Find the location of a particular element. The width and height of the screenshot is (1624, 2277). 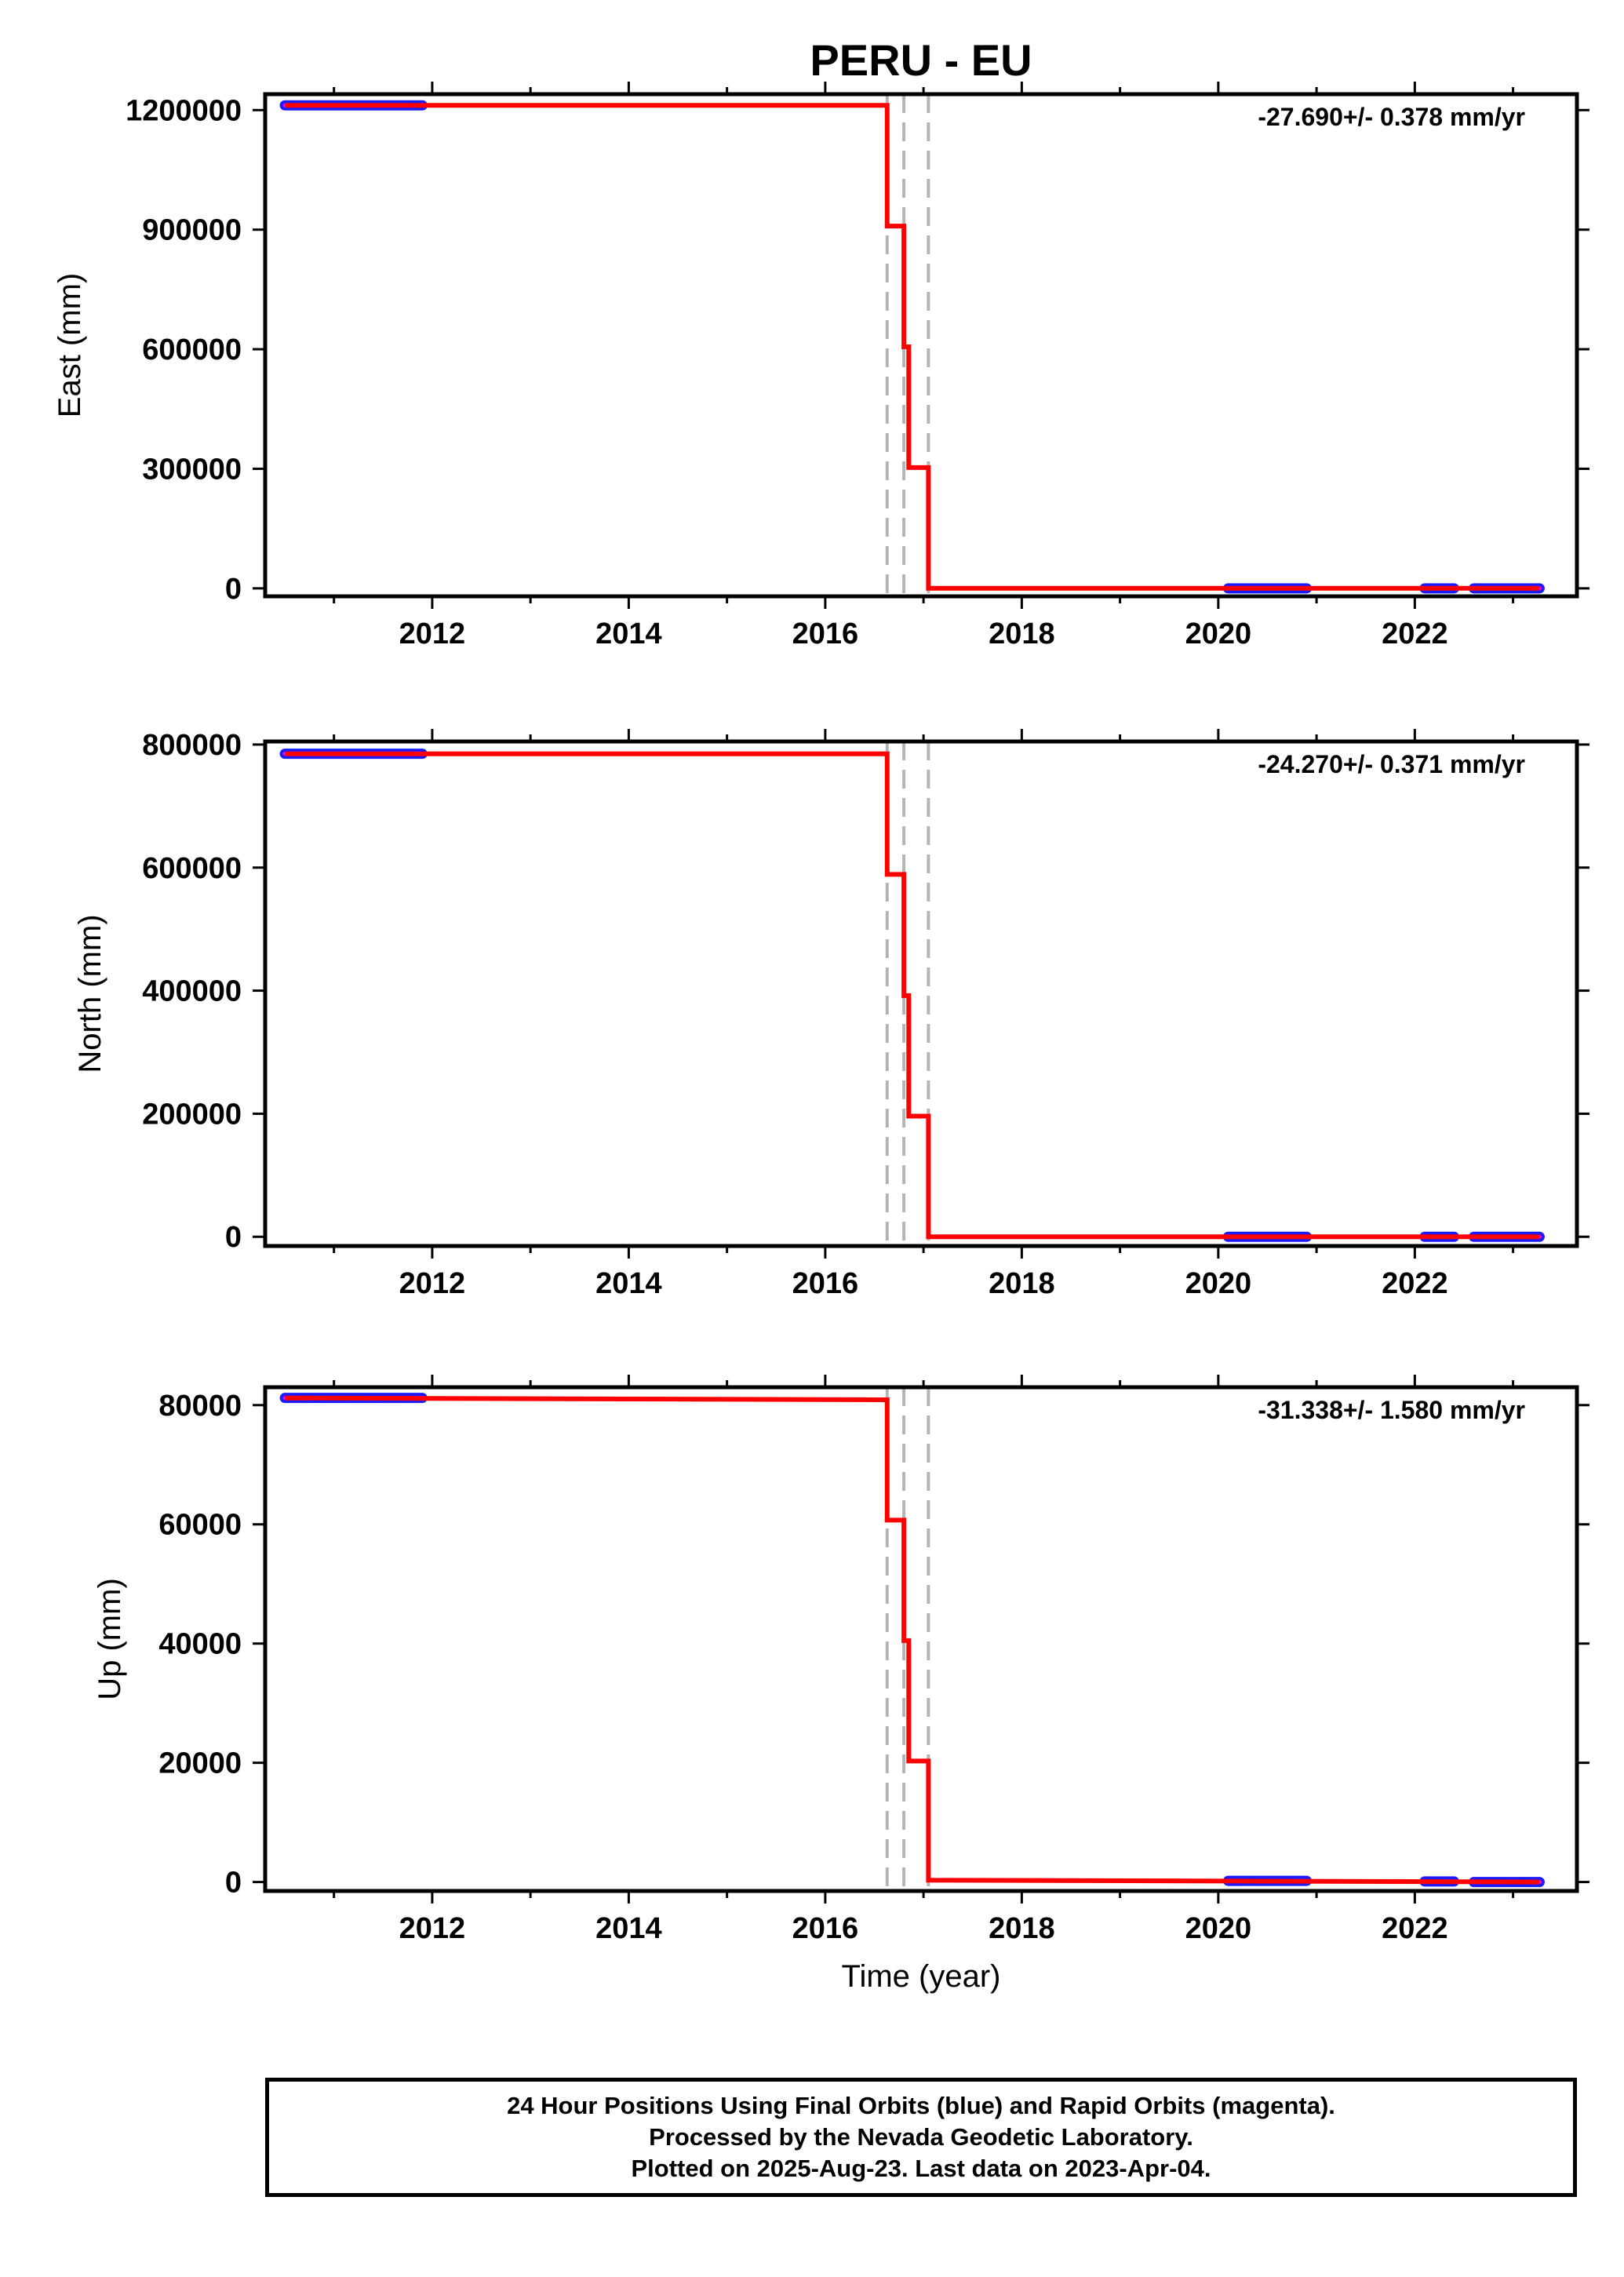

up-x-axis-label: Time (year) is located at coordinates (922, 1976).